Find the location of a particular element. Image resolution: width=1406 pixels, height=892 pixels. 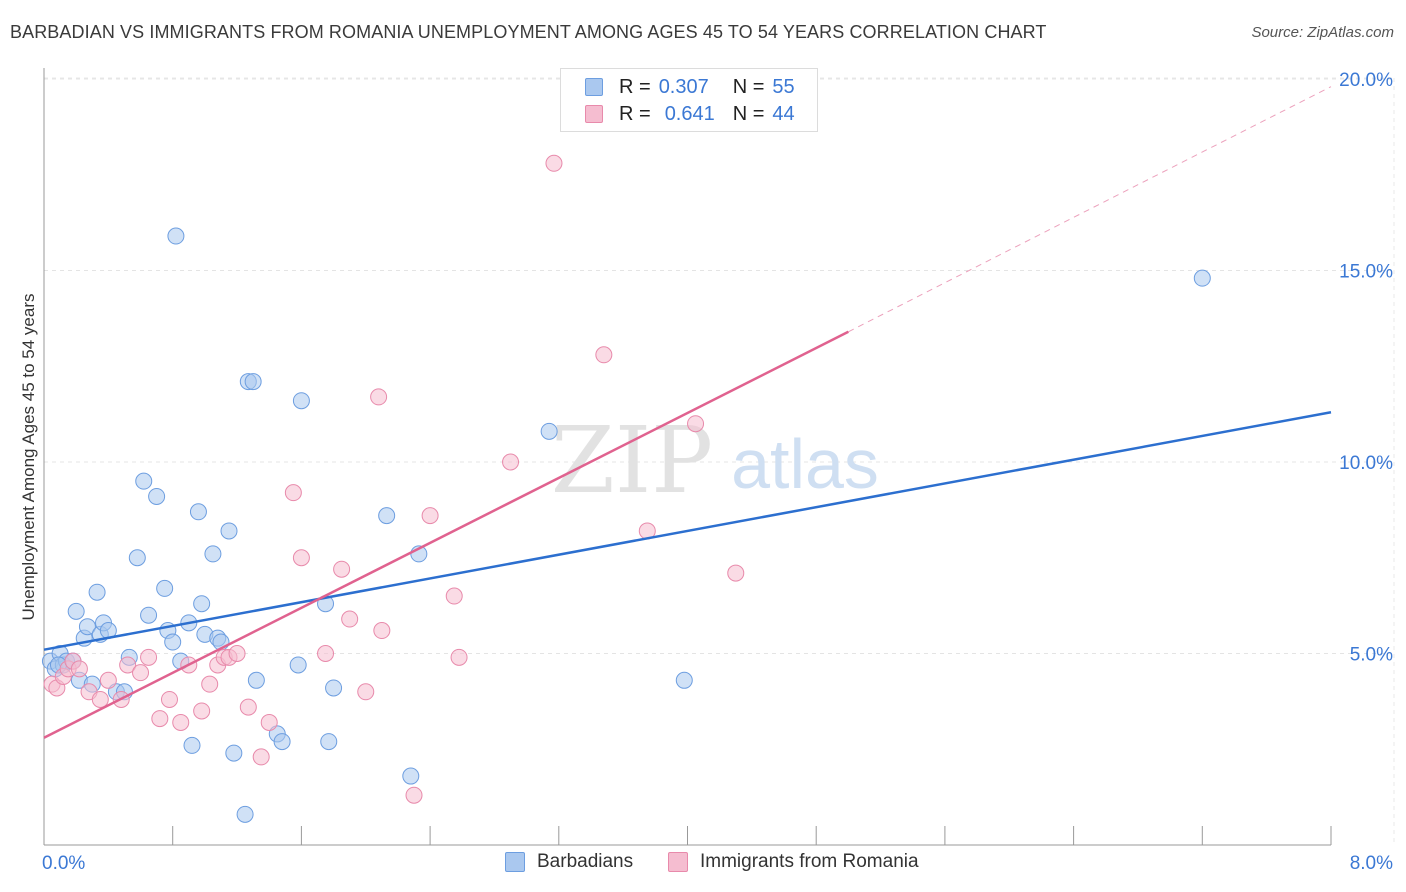

x-tick-label-min: 0.0% is located at coordinates (63, 863).